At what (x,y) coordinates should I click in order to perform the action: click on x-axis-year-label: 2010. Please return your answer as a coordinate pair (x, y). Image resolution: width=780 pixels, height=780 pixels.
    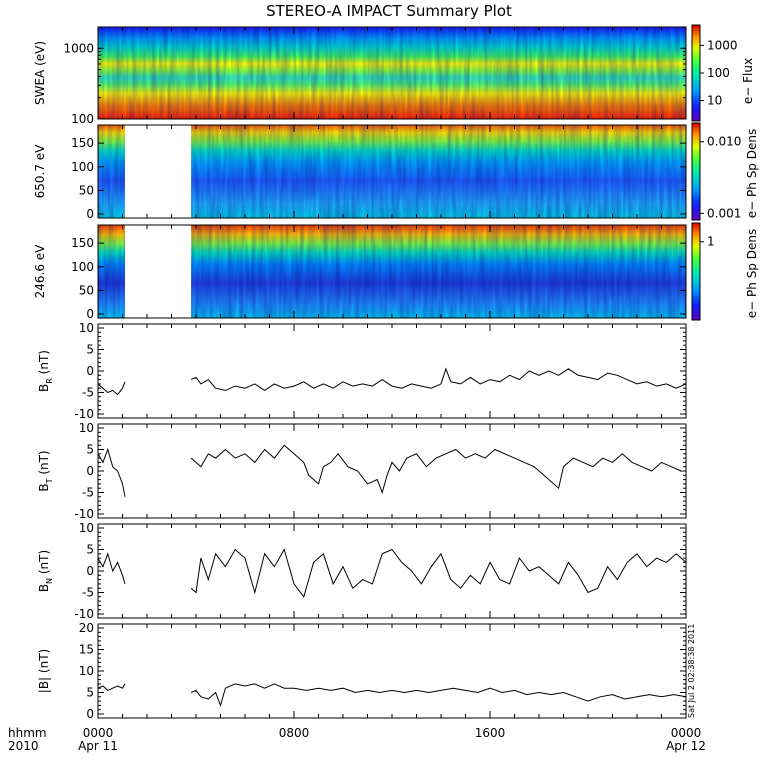
    Looking at the image, I should click on (23, 746).